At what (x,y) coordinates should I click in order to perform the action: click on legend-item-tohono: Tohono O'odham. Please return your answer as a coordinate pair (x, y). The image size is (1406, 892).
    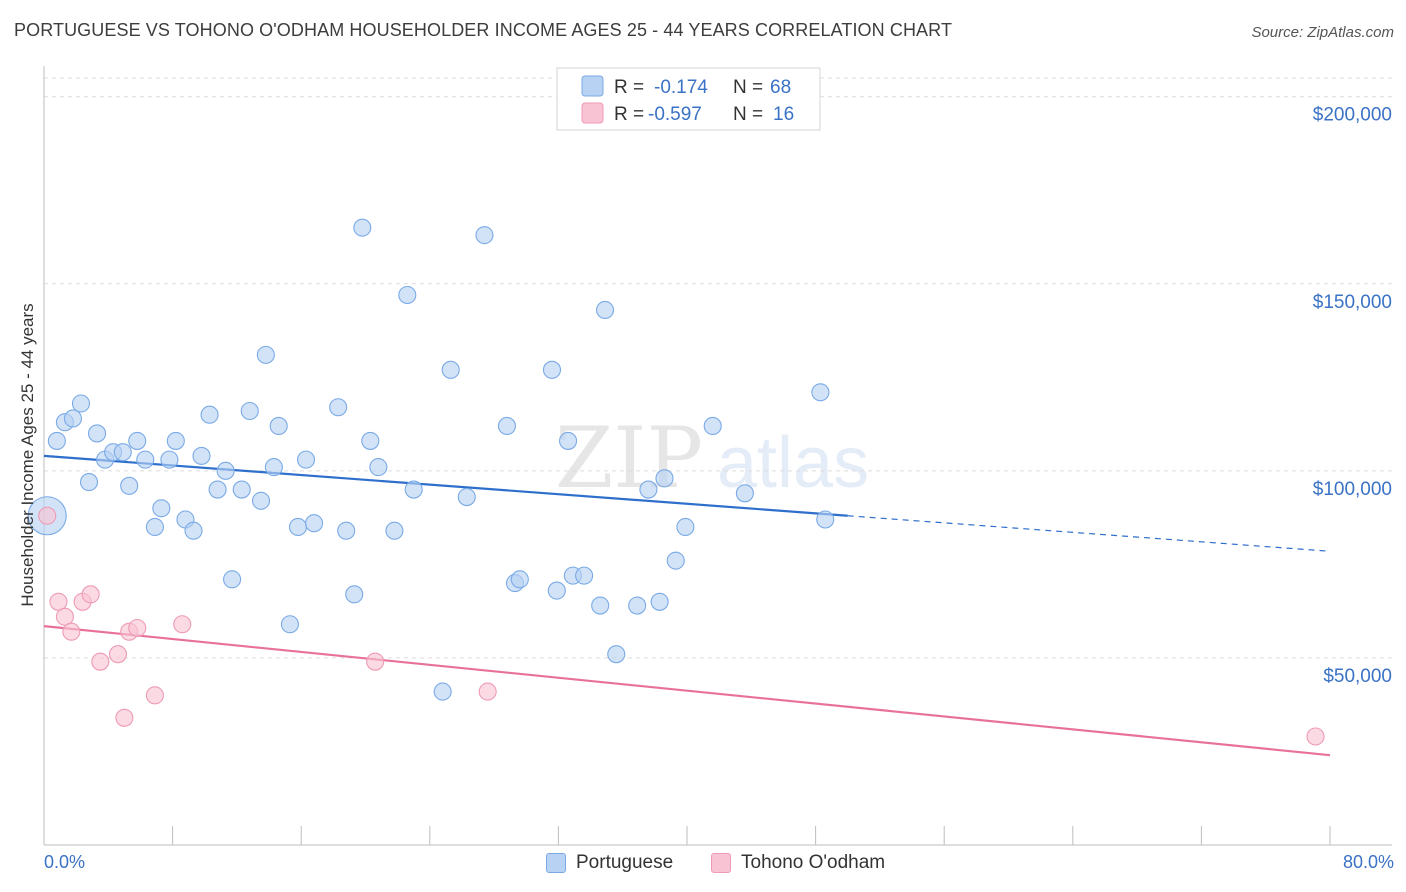
    Looking at the image, I should click on (798, 863).